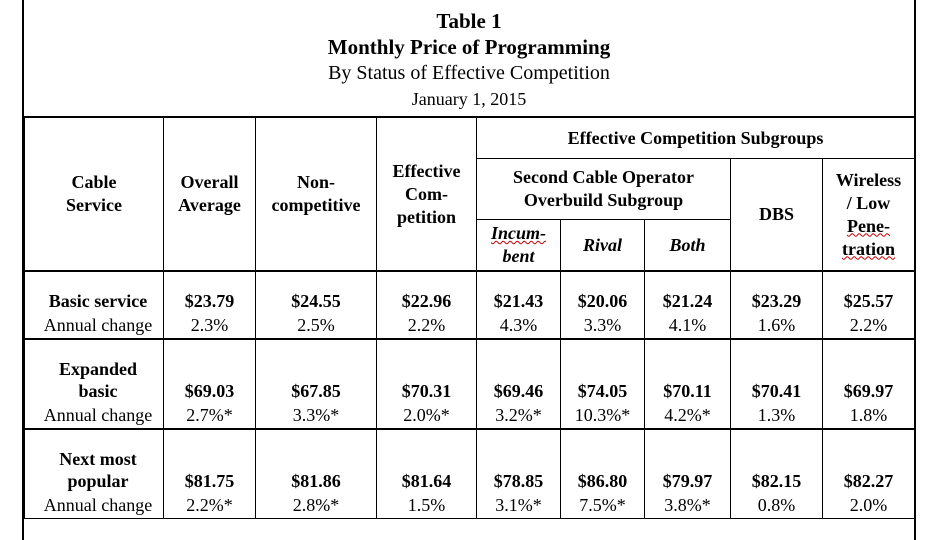 Image resolution: width=931 pixels, height=540 pixels. What do you see at coordinates (209, 481) in the screenshot?
I see `price-value: $81.75` at bounding box center [209, 481].